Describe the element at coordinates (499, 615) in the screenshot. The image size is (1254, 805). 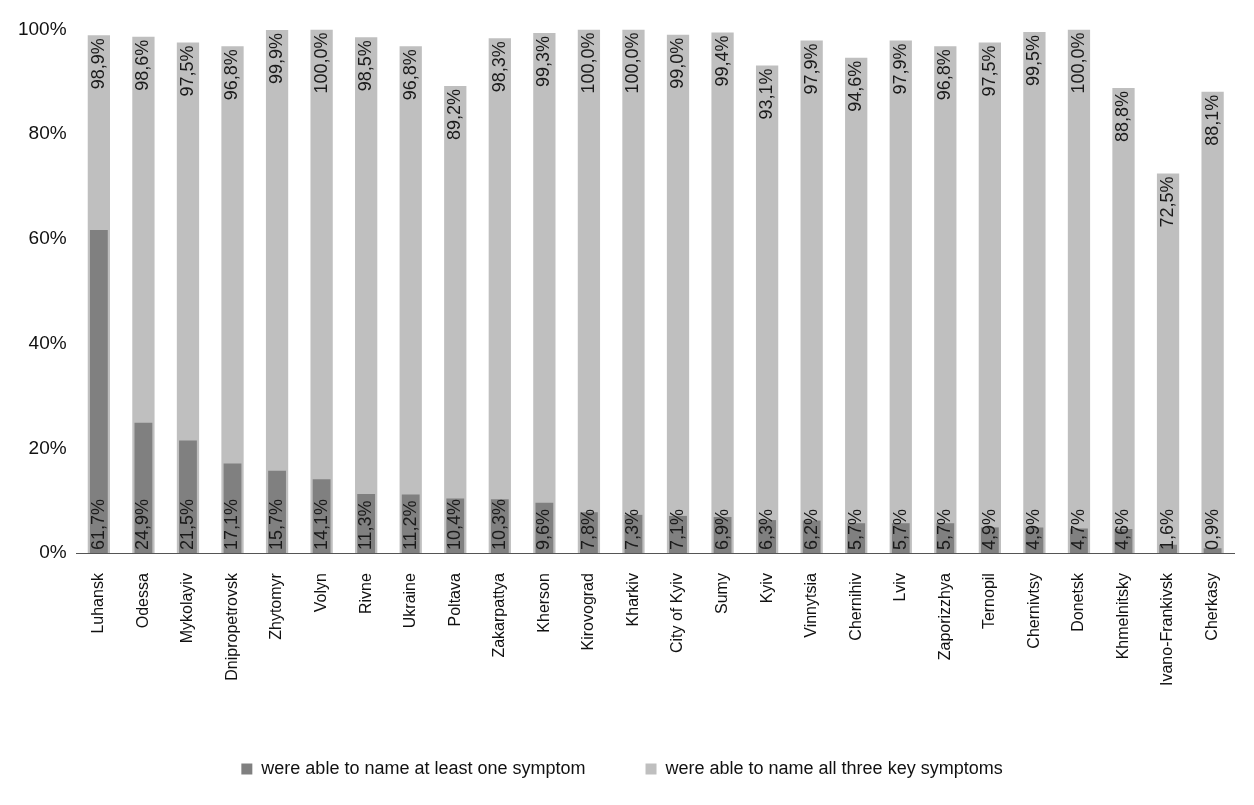
I see `x-tick-label: Zakarpattya` at that location.